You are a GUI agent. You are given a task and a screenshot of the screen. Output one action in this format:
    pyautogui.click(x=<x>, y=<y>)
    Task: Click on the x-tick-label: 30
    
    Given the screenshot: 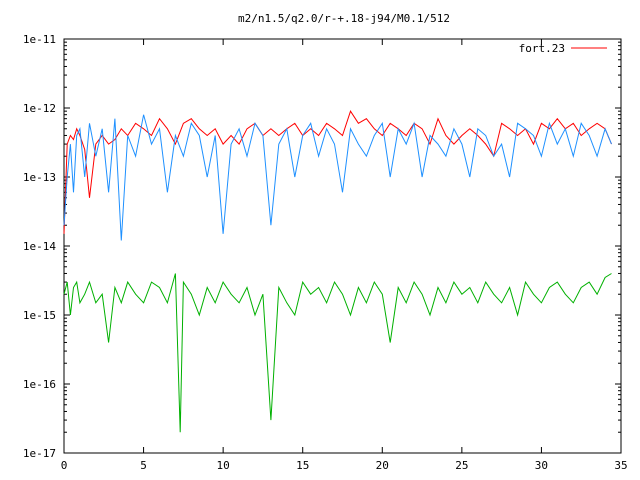 What is the action you would take?
    pyautogui.click(x=541, y=465)
    